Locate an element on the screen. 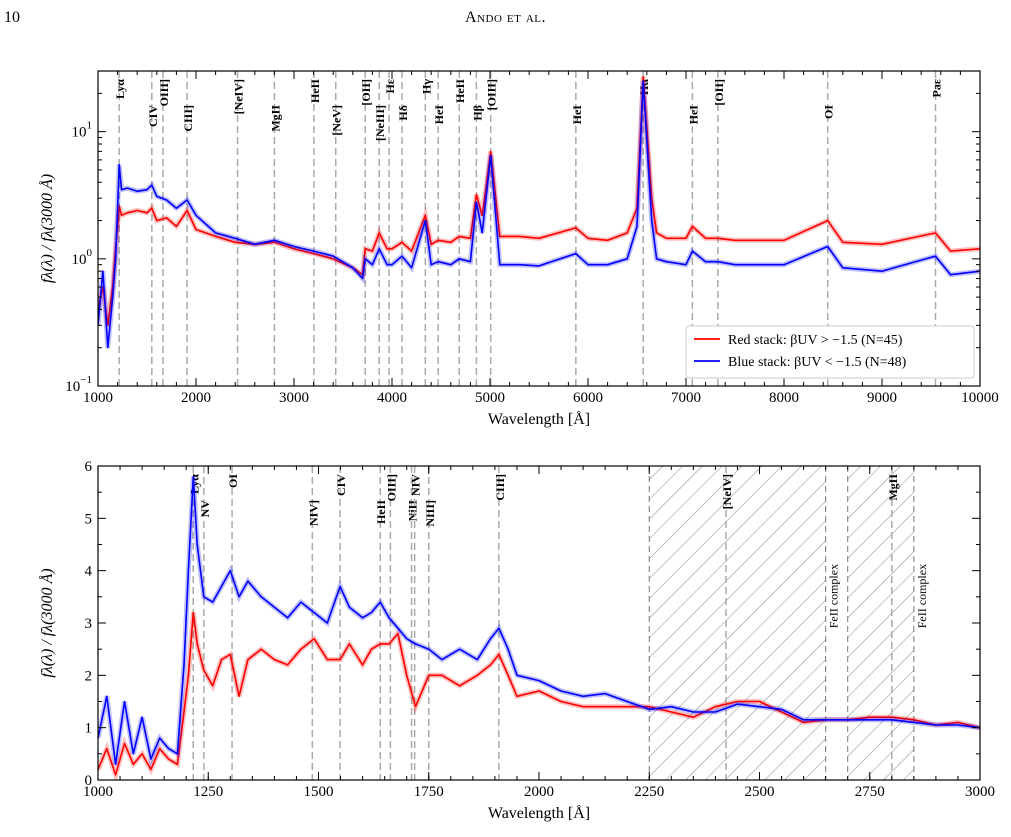  page-header: 10 Ando et al. is located at coordinates (505, 18).